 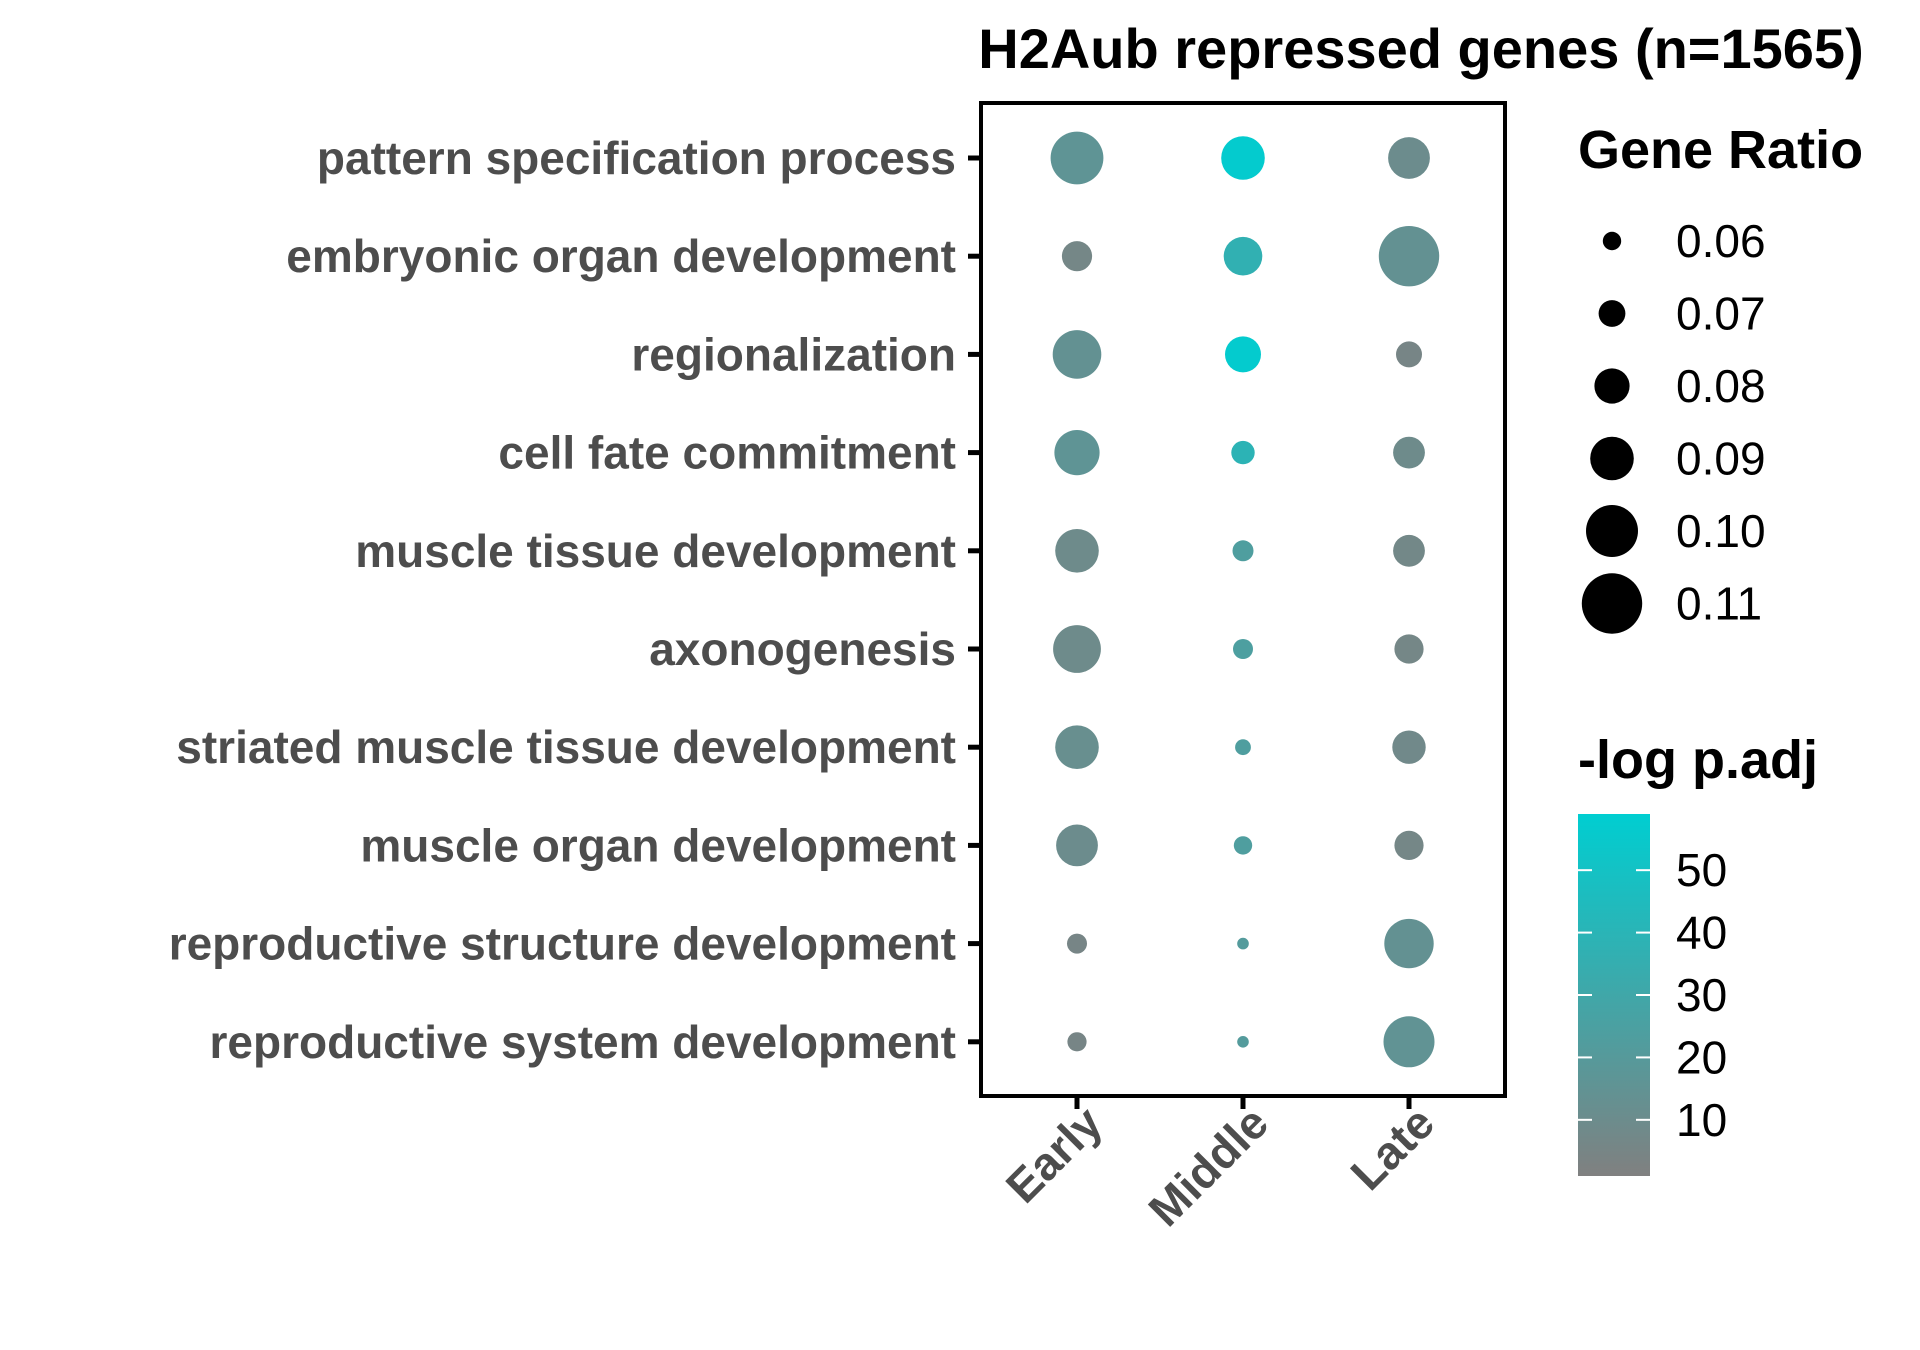 What do you see at coordinates (727, 453) in the screenshot?
I see `y-tick-label: cell fate commitment` at bounding box center [727, 453].